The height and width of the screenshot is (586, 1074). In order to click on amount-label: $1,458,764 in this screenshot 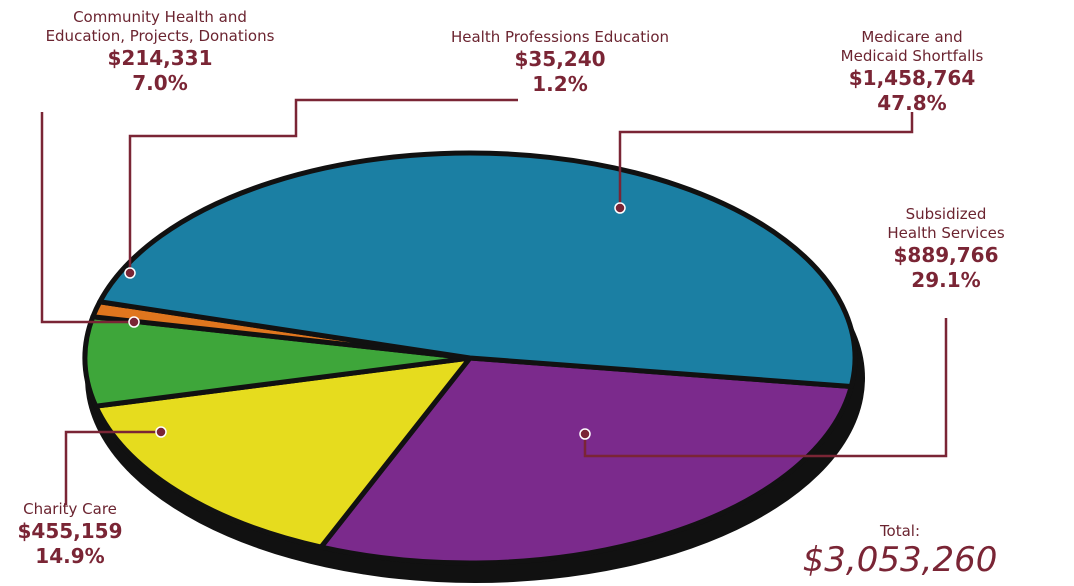, I will do `click(912, 78)`.